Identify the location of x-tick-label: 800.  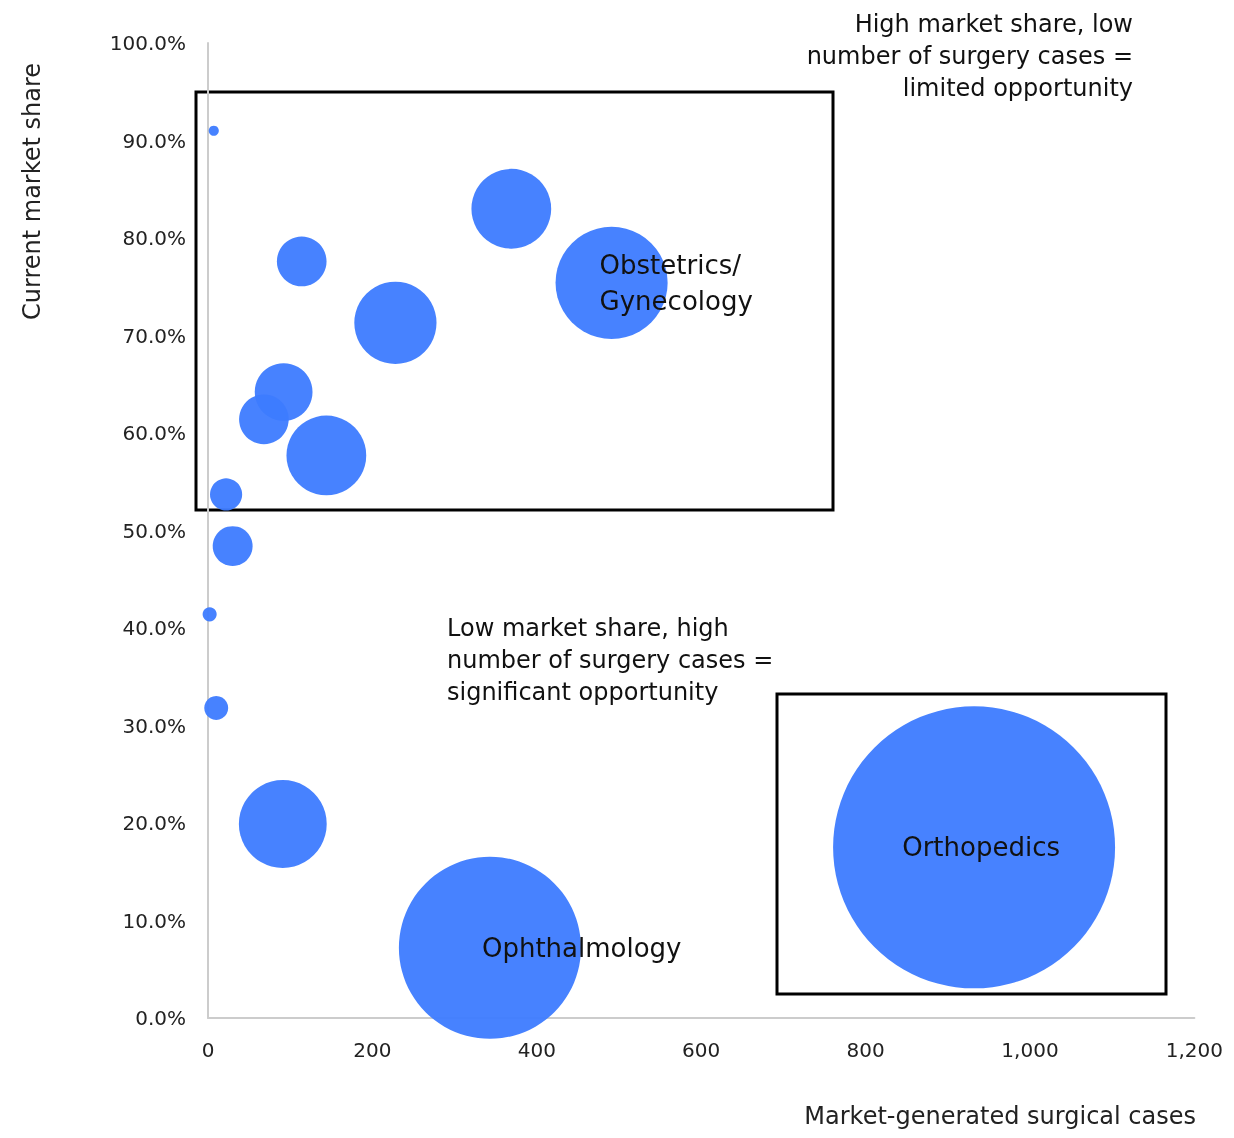
(865, 1050).